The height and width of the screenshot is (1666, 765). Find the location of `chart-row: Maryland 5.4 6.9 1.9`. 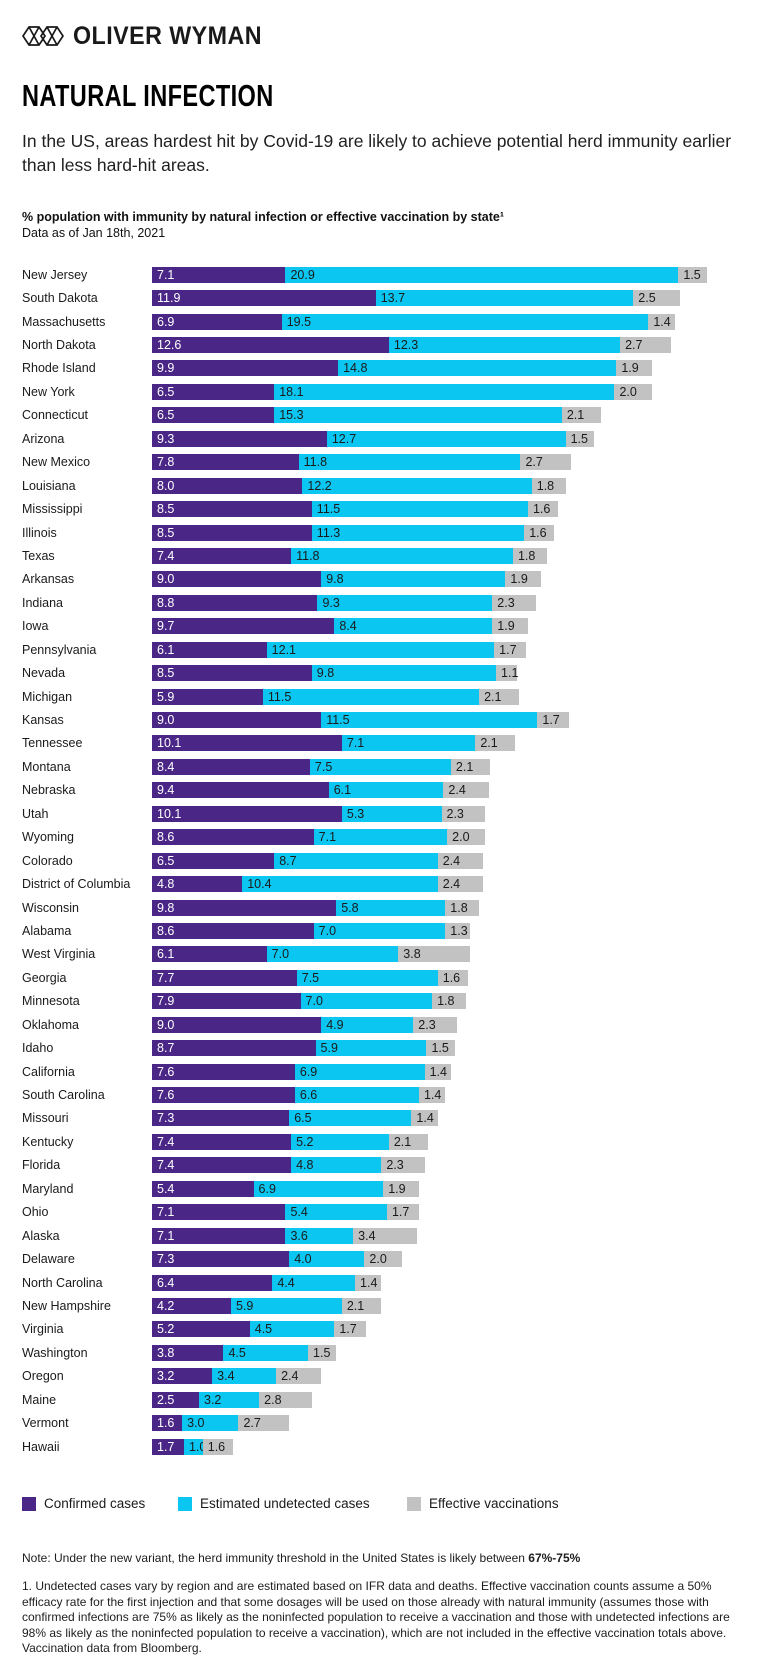

chart-row: Maryland 5.4 6.9 1.9 is located at coordinates (382, 1188).